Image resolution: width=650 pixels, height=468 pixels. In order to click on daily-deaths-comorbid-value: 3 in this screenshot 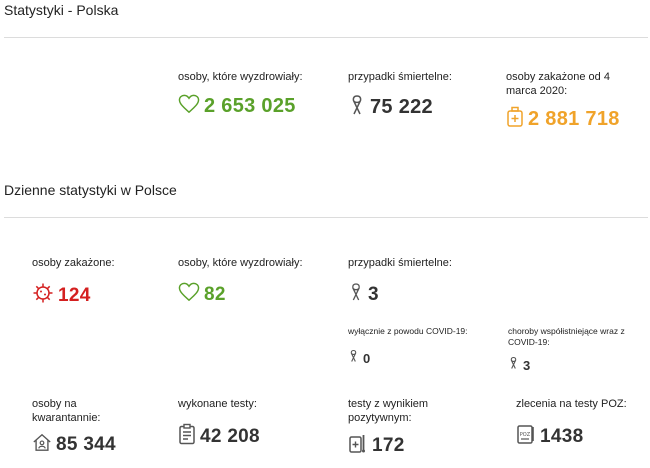, I will do `click(527, 365)`.